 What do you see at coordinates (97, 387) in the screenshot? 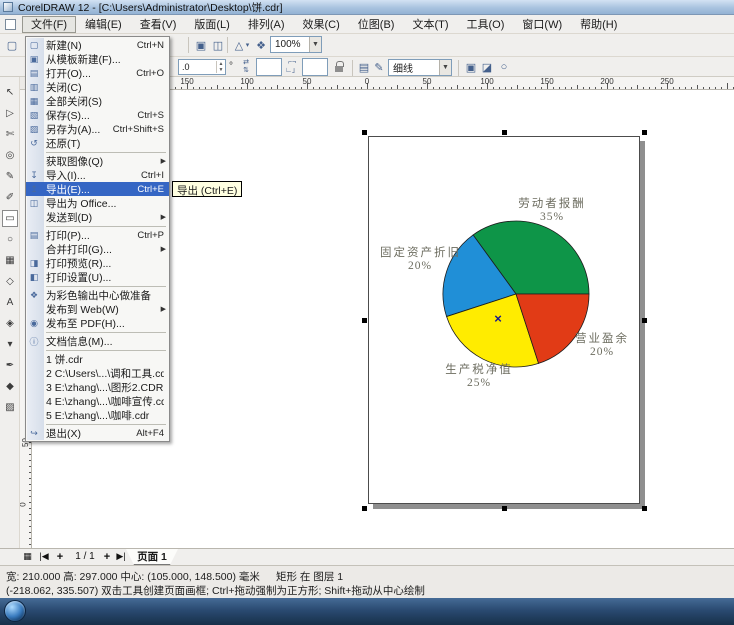
I see `file-menu-item-28: 3 E:\zhang\...\图形2.CDR` at bounding box center [97, 387].